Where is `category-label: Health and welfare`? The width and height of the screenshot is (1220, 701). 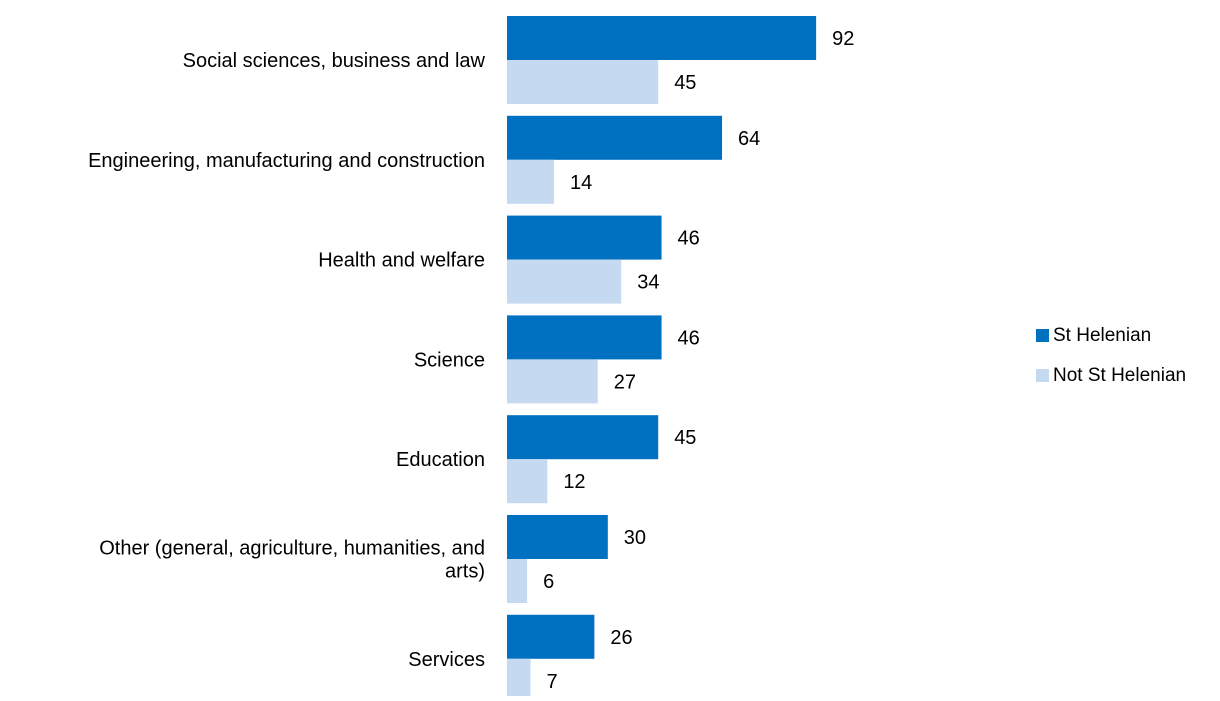
category-label: Health and welfare is located at coordinates (401, 261).